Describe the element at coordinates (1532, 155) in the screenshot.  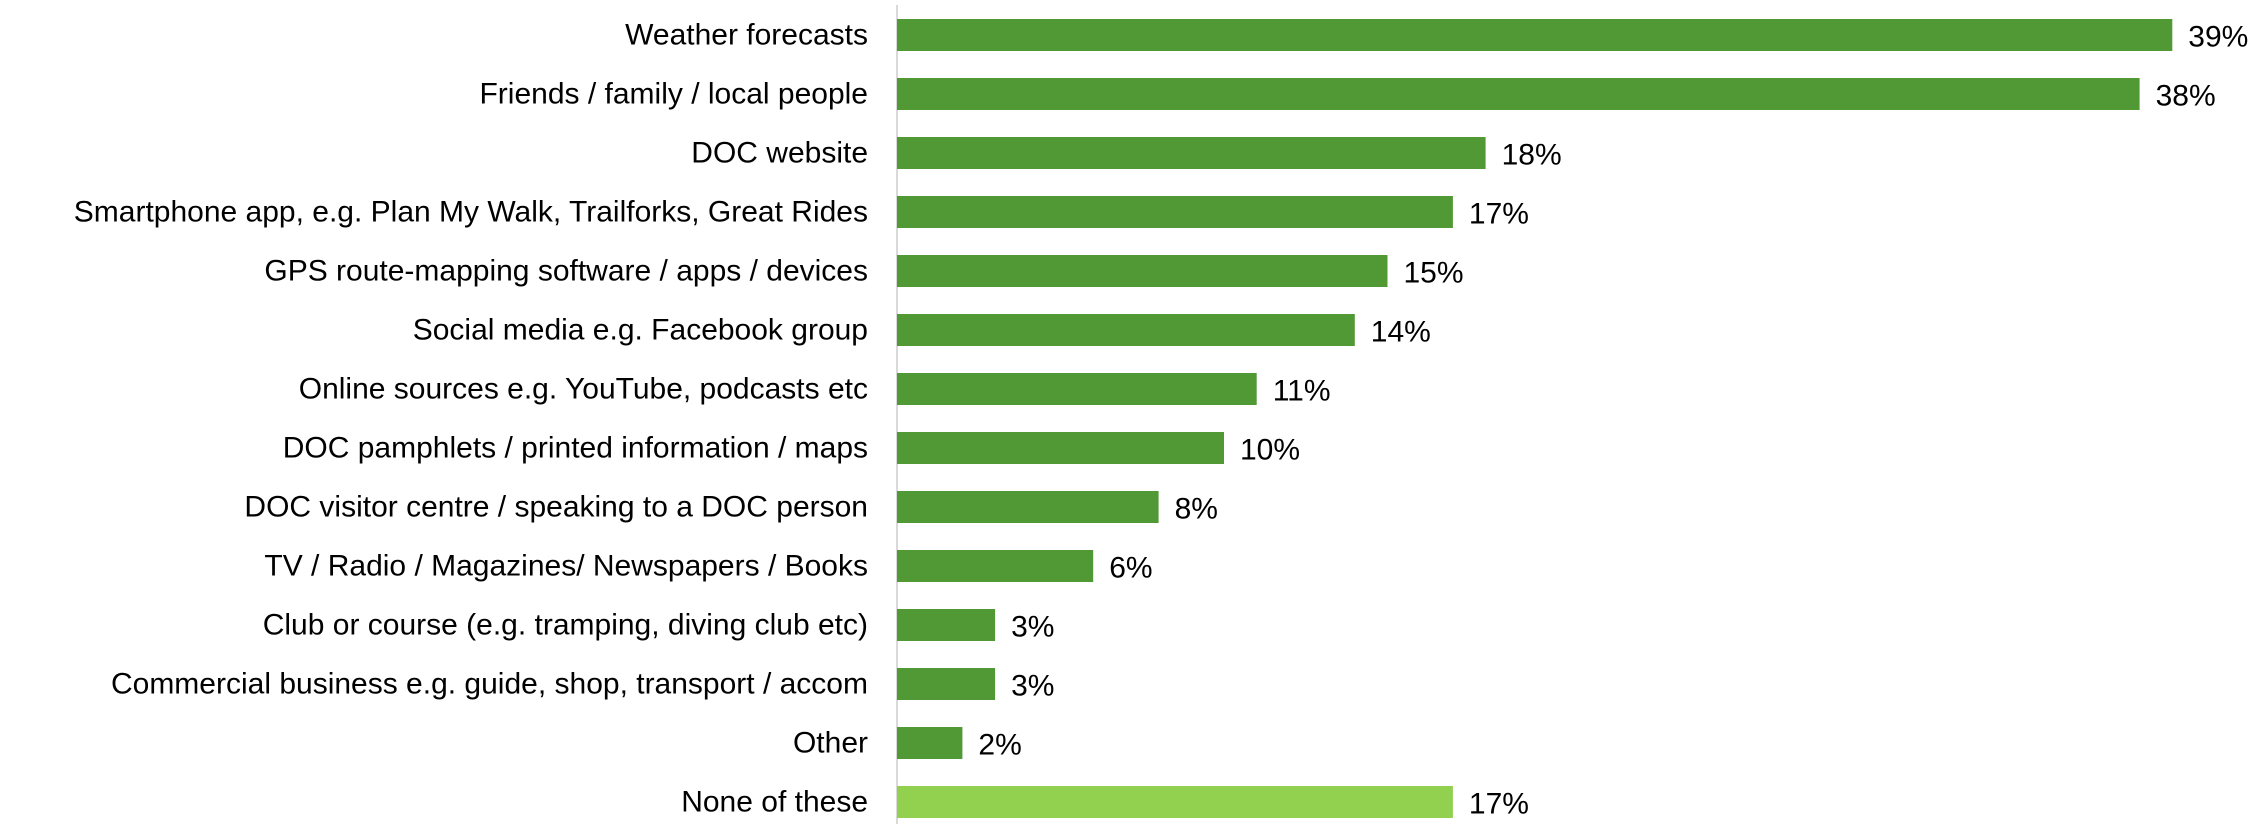
I see `value-label-doc-website: 18%` at that location.